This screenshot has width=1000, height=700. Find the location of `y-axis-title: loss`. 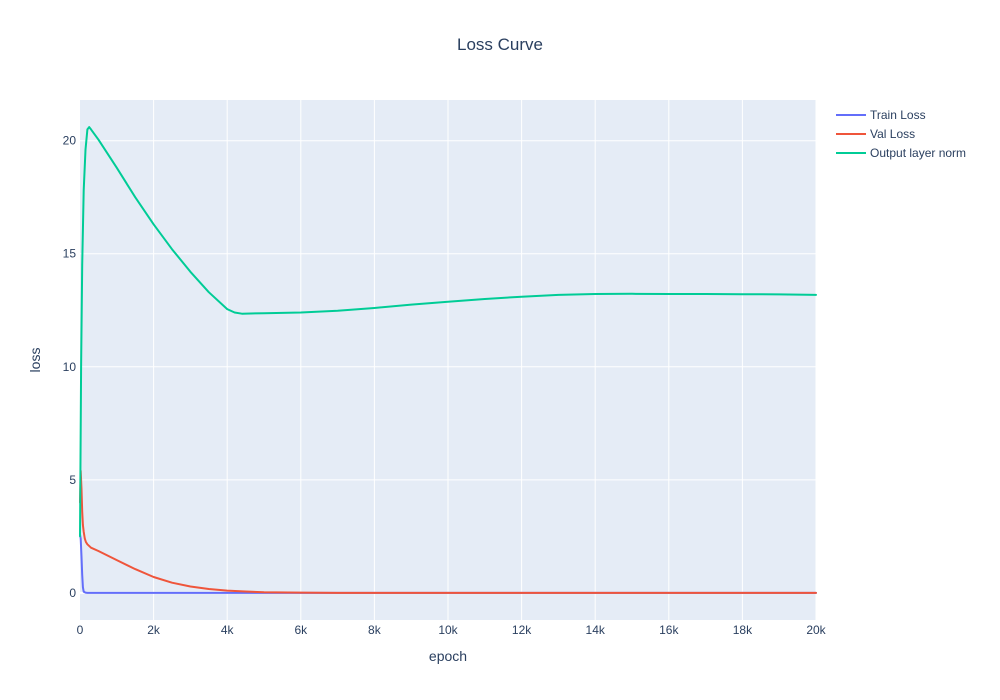

y-axis-title: loss is located at coordinates (35, 360).